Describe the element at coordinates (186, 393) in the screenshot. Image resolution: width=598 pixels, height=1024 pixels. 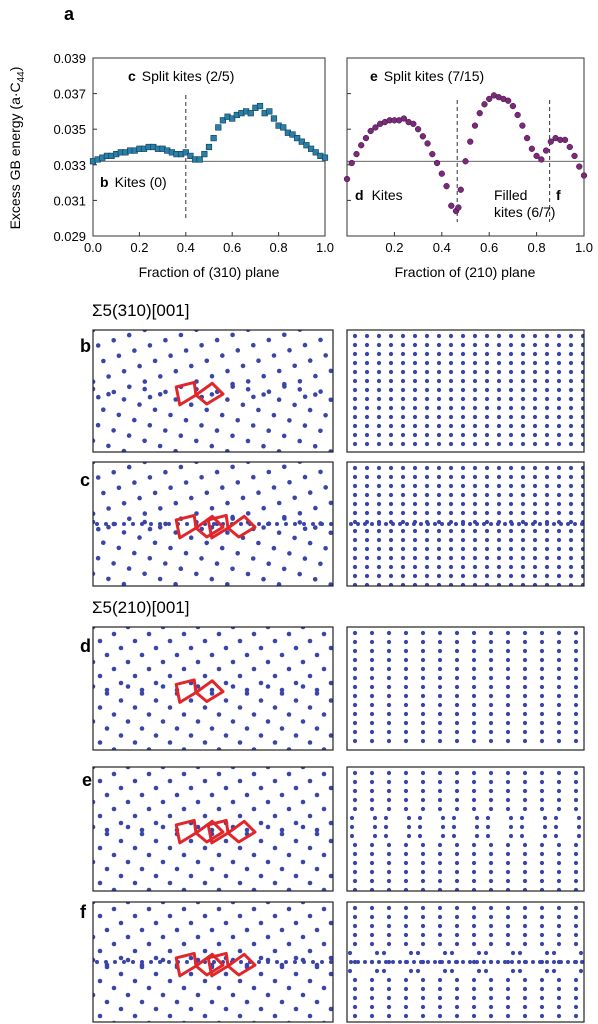
I see `kite-outline` at that location.